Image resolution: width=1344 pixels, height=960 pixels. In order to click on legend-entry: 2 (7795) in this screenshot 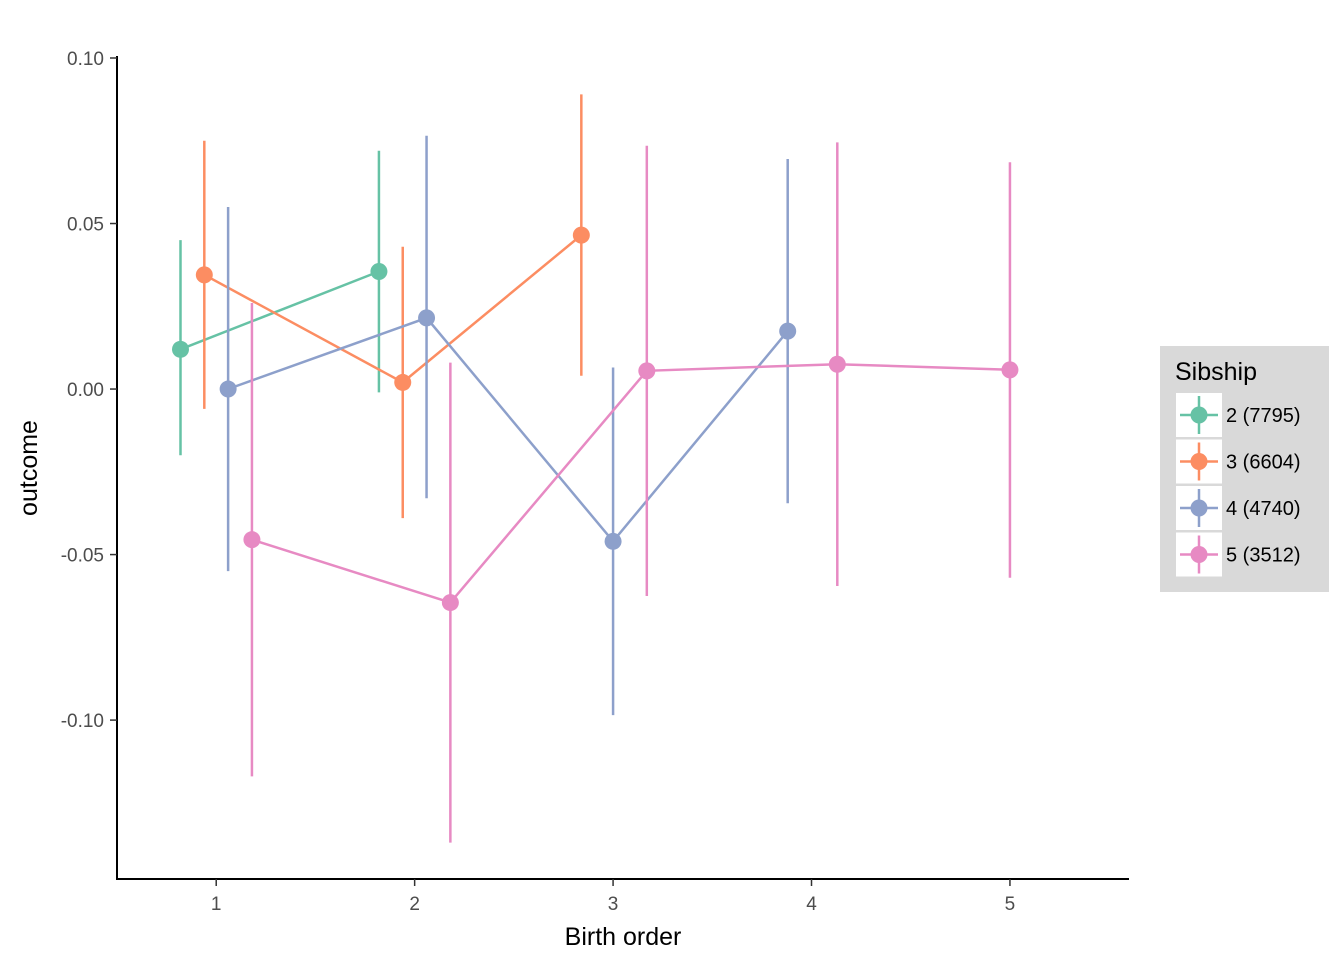, I will do `click(1238, 415)`.